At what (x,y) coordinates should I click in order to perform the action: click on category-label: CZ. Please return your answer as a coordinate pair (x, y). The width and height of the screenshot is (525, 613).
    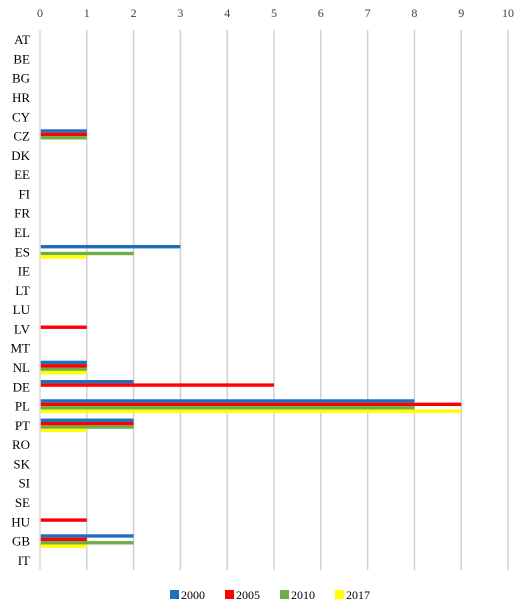
    Looking at the image, I should click on (21, 136).